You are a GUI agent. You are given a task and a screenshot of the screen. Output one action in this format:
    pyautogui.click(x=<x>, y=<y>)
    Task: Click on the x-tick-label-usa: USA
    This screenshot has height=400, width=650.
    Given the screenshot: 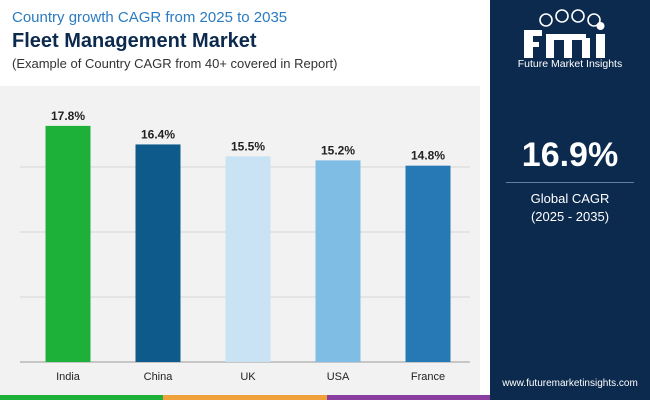 What is the action you would take?
    pyautogui.click(x=338, y=377)
    